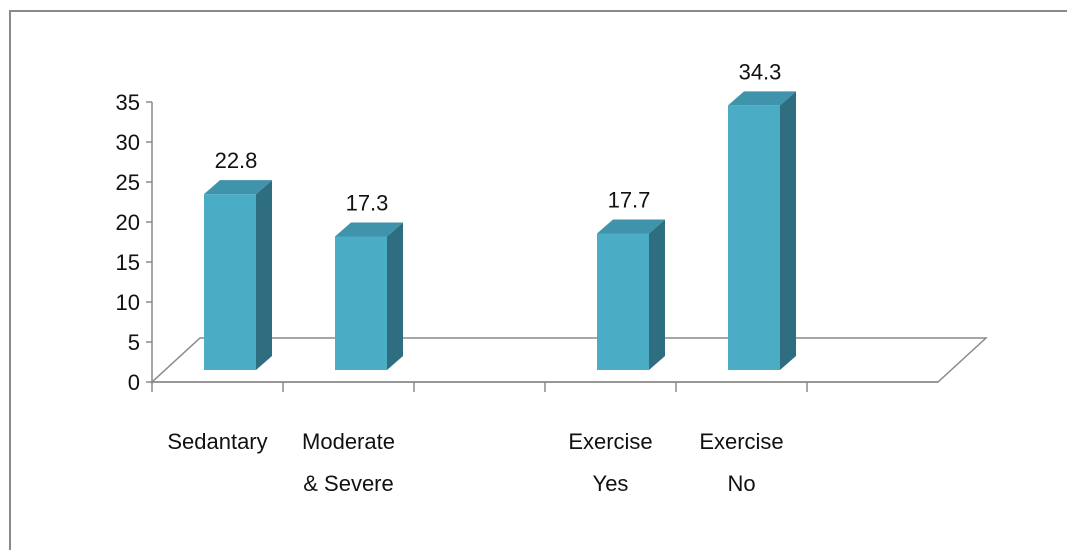 Image resolution: width=1067 pixels, height=550 pixels. Describe the element at coordinates (128, 222) in the screenshot. I see `y-tick-label: 20` at that location.